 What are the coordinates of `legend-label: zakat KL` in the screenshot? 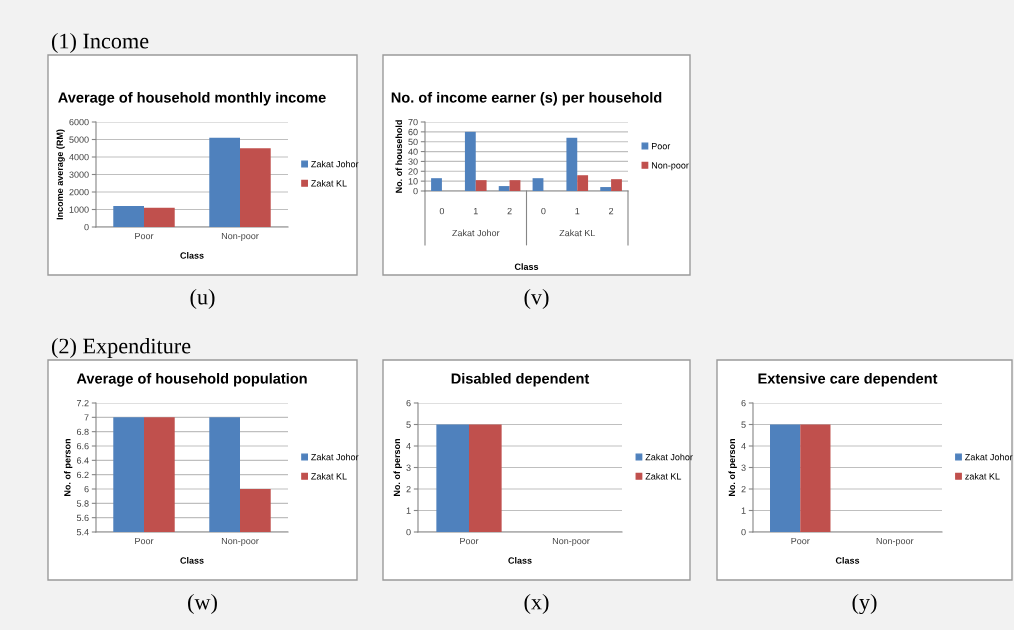 It's located at (982, 476).